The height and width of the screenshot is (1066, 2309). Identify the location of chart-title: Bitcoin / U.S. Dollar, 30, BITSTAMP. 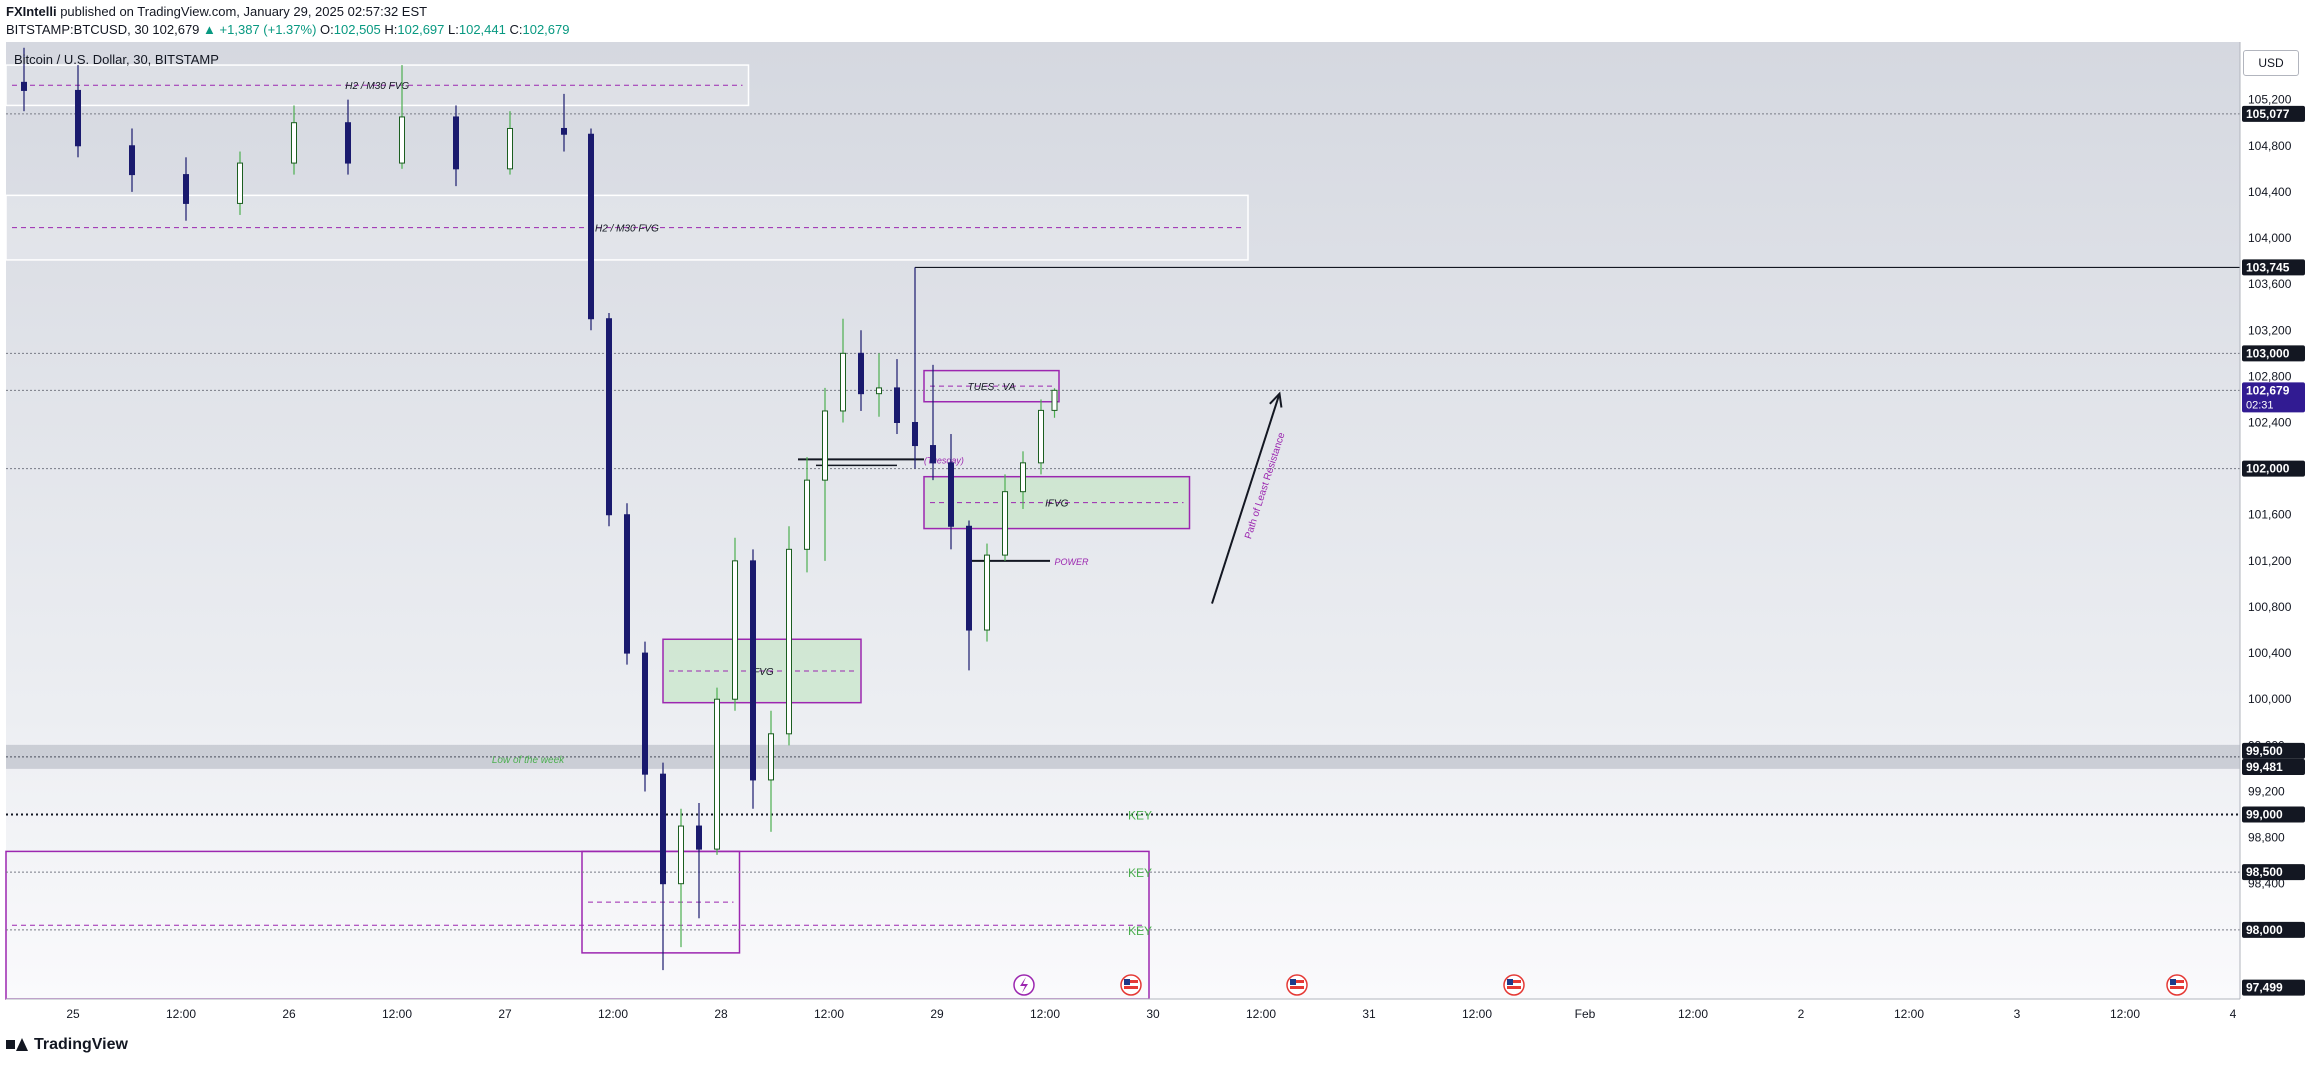
(116, 59).